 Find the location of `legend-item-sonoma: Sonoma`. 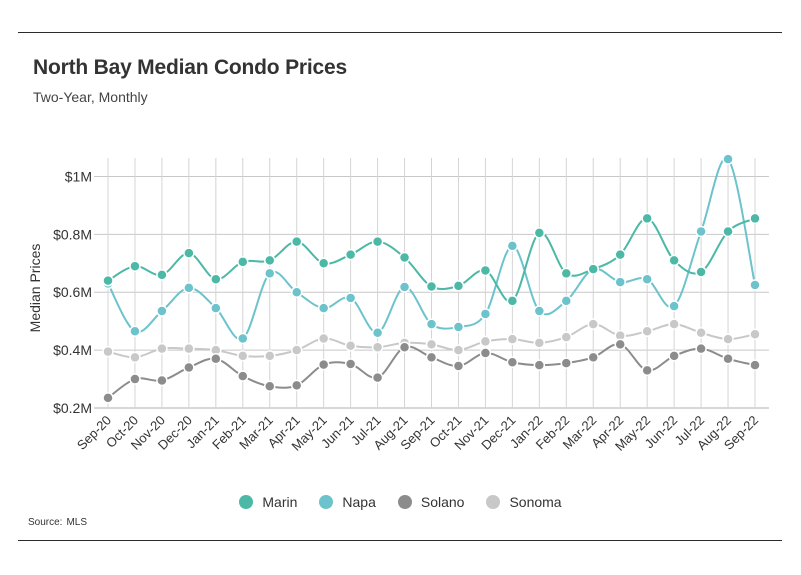

legend-item-sonoma: Sonoma is located at coordinates (524, 502).